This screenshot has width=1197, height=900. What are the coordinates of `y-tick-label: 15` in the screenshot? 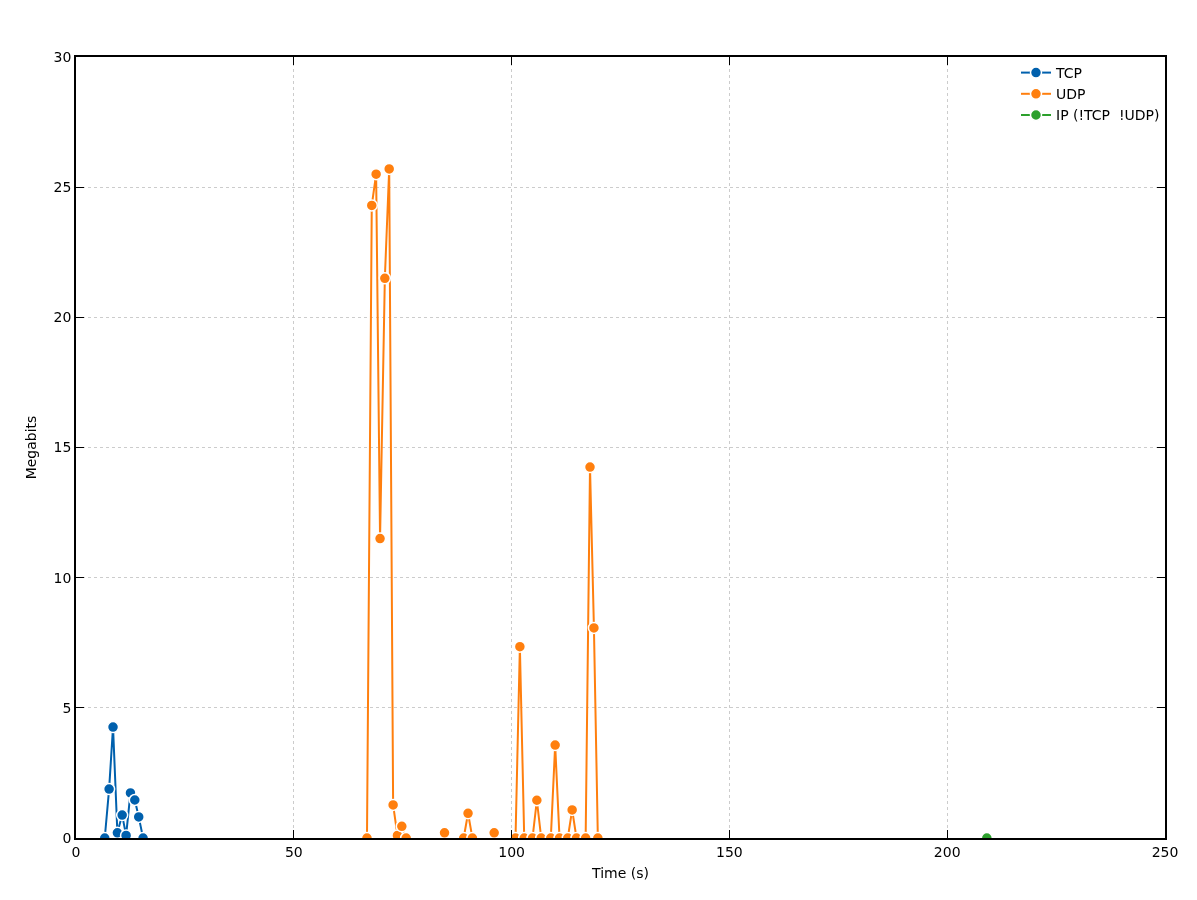 It's located at (62, 447).